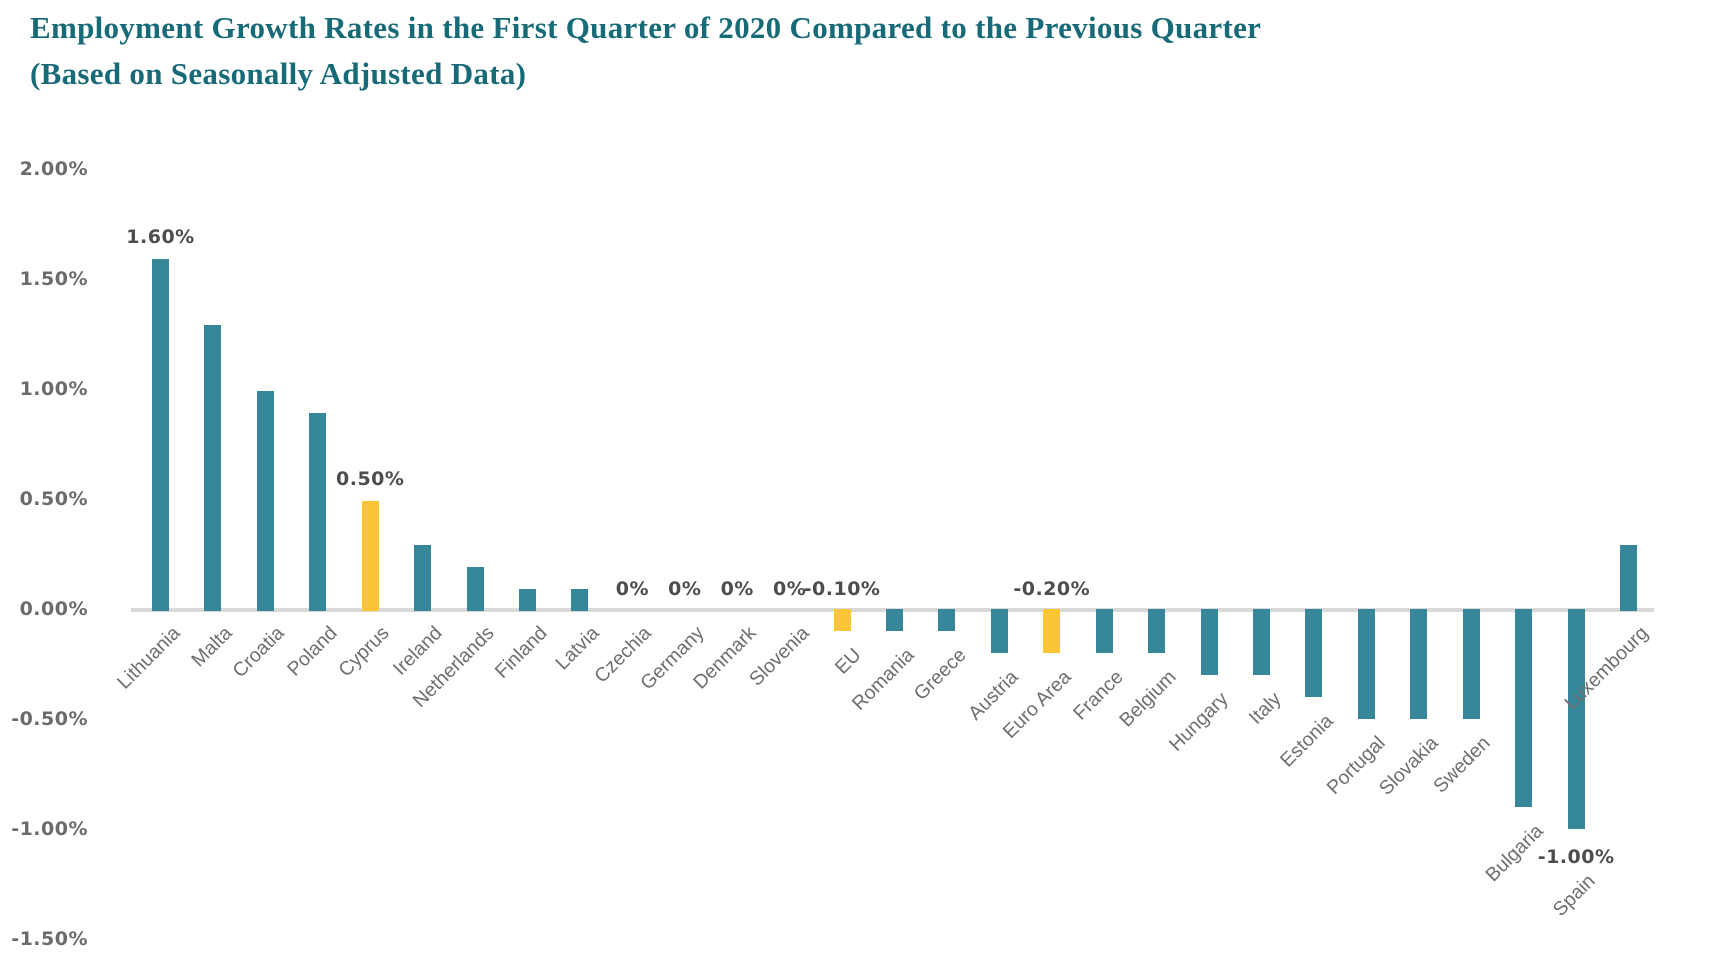 The width and height of the screenshot is (1726, 972). Describe the element at coordinates (527, 600) in the screenshot. I see `bar-finland` at that location.